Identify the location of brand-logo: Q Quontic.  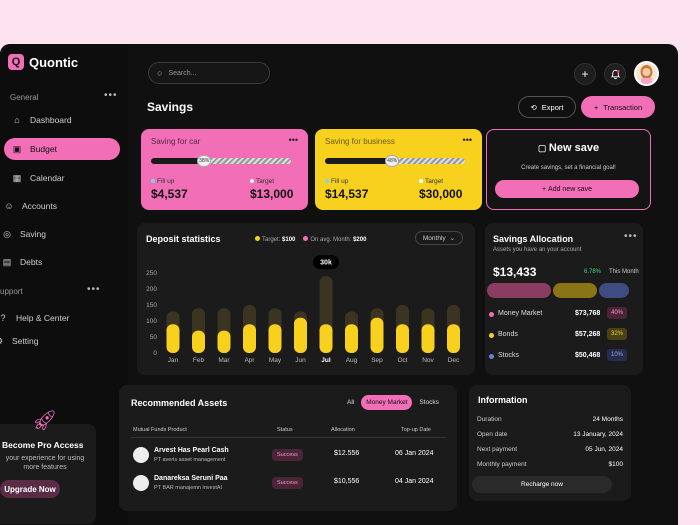
(43, 62).